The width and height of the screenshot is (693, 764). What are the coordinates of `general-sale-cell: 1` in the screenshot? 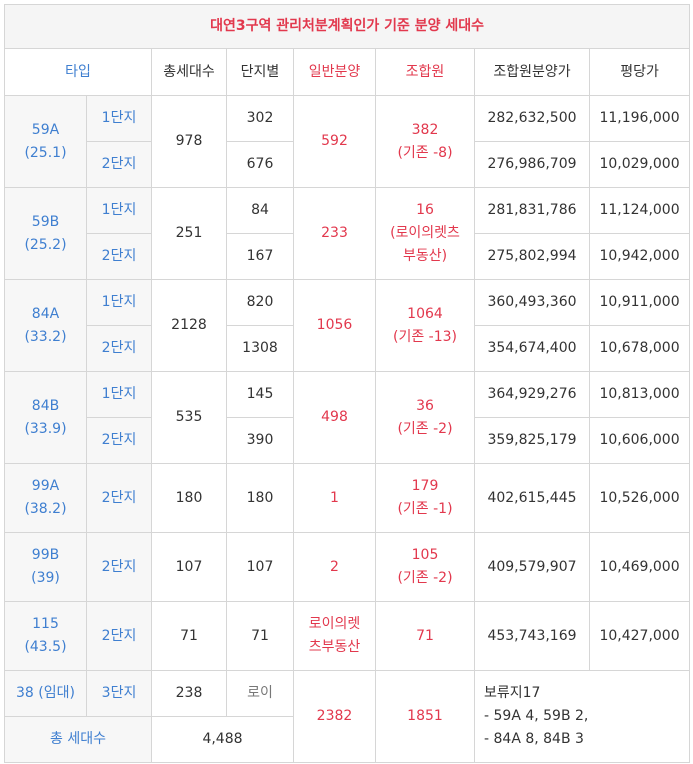 It's located at (334, 498).